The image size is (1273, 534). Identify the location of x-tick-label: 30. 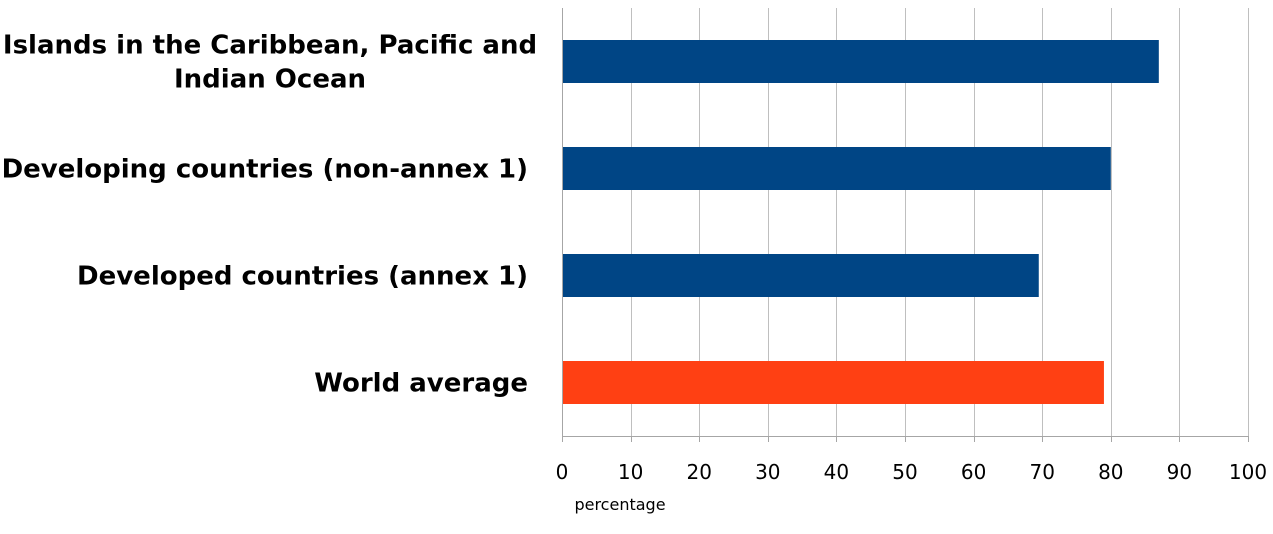
(767, 472).